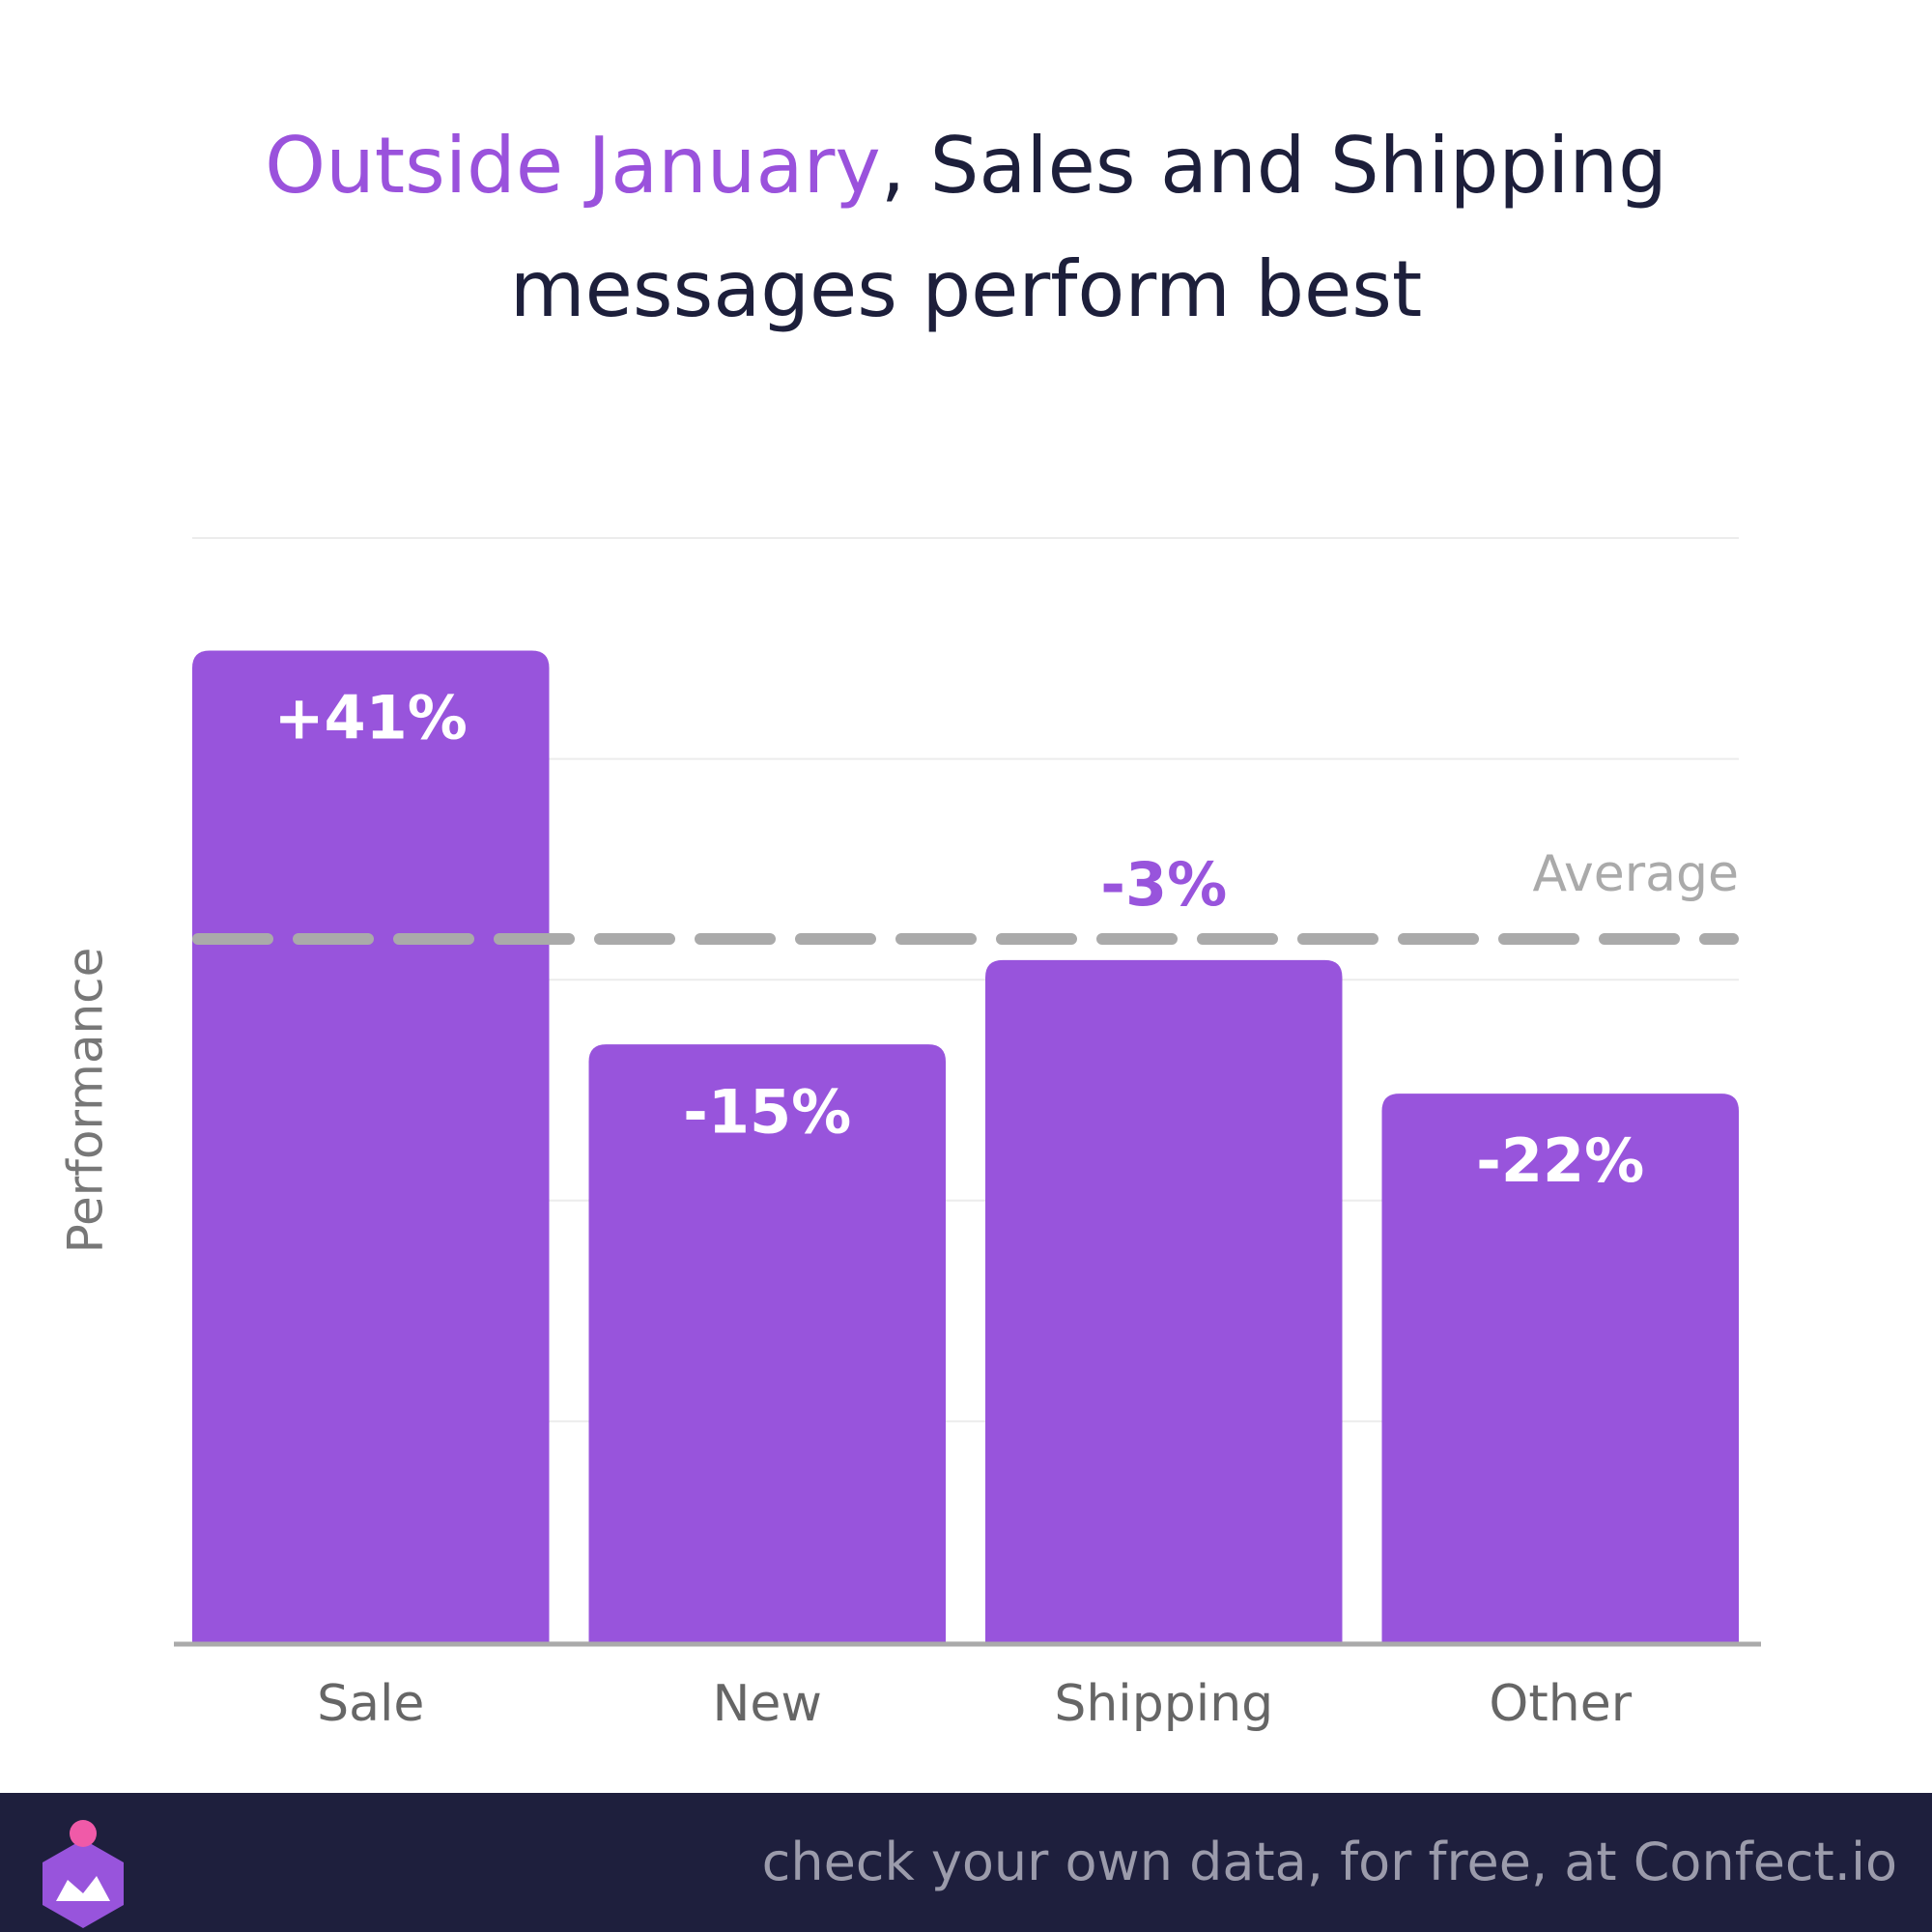  I want to click on y-axis-label: Performance, so click(86, 1101).